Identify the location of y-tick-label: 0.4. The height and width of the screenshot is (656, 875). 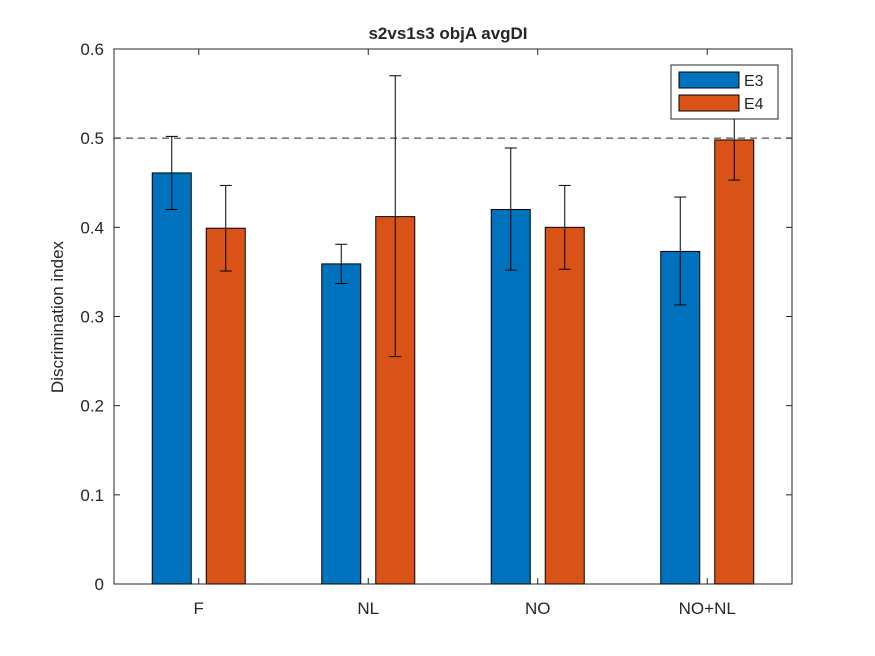
(92, 227).